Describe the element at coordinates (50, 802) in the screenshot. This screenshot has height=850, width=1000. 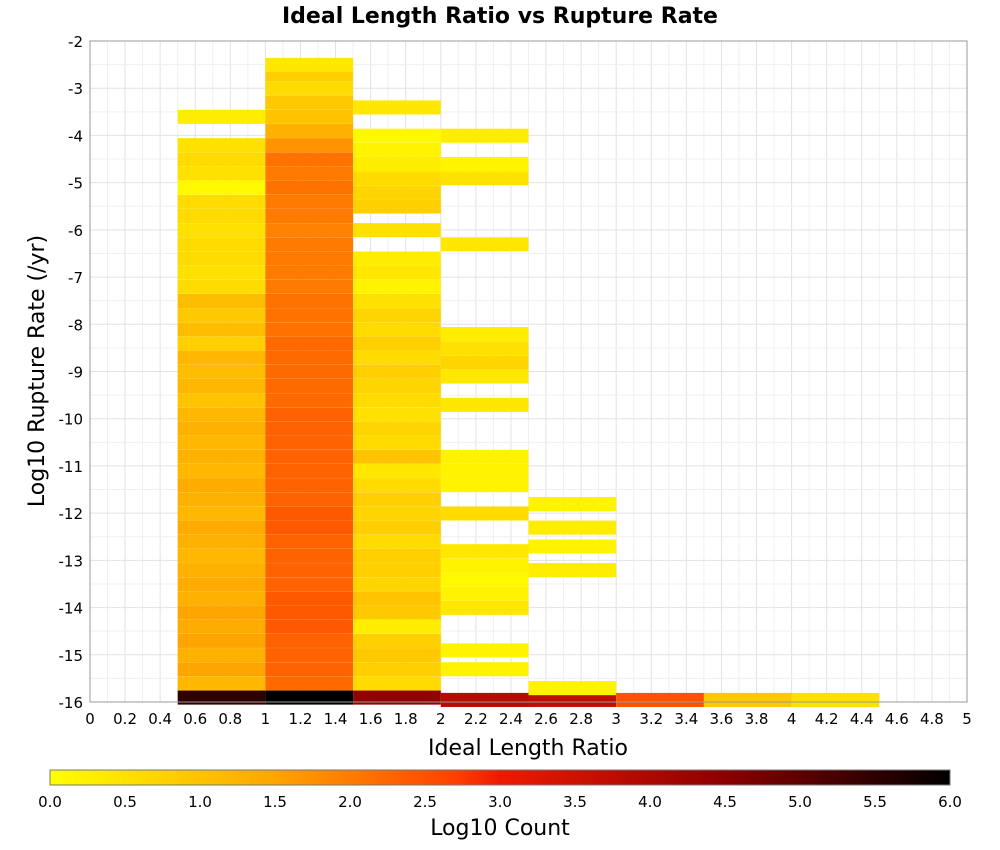
I see `colorbar-tick-label: 0.0` at that location.